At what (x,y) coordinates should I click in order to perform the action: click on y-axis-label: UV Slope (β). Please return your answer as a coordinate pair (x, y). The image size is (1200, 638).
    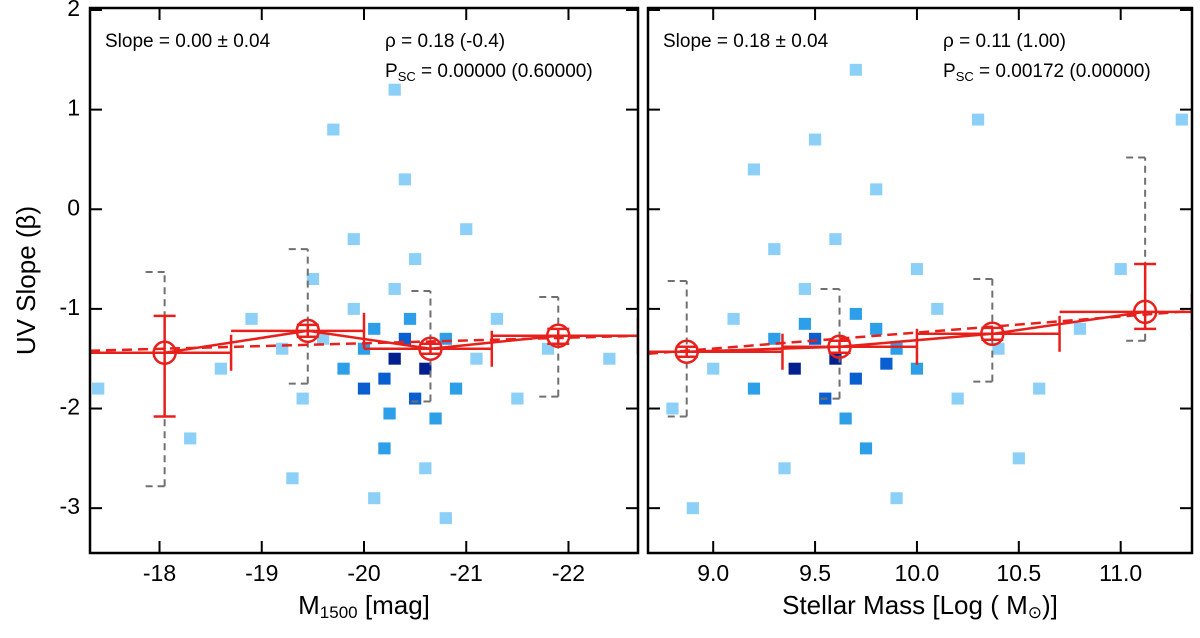
    Looking at the image, I should click on (26, 280).